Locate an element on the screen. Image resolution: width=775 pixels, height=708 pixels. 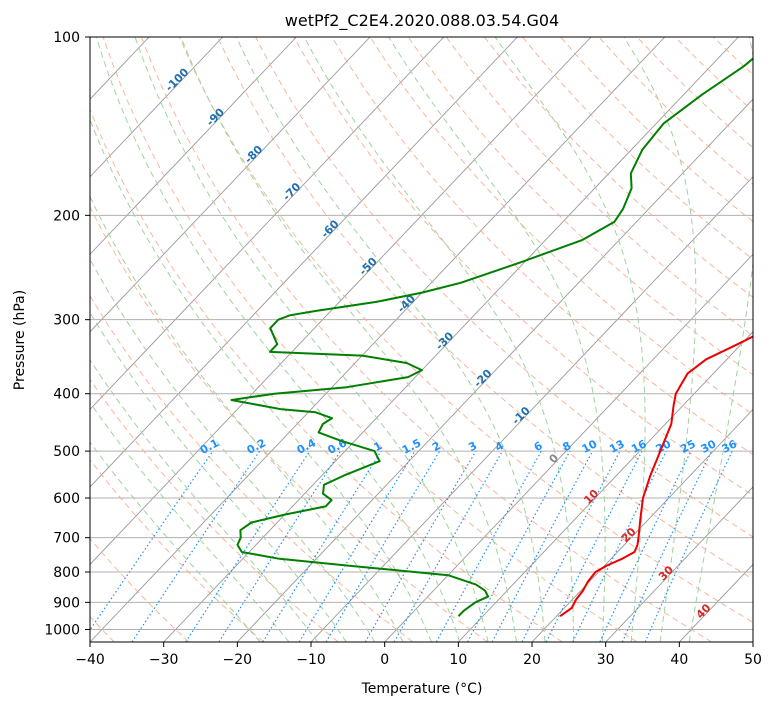
y-tick-label: 300 is located at coordinates (66, 321).